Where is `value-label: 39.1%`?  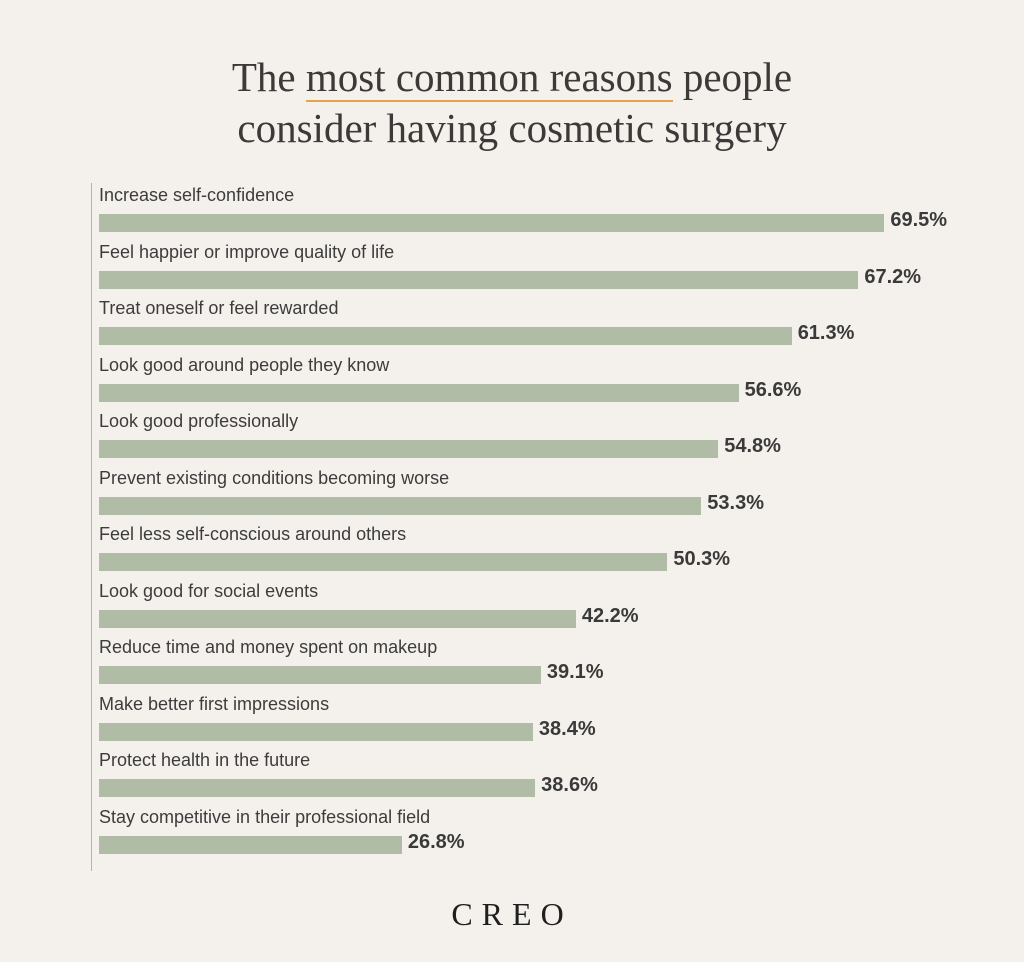
value-label: 39.1% is located at coordinates (575, 672).